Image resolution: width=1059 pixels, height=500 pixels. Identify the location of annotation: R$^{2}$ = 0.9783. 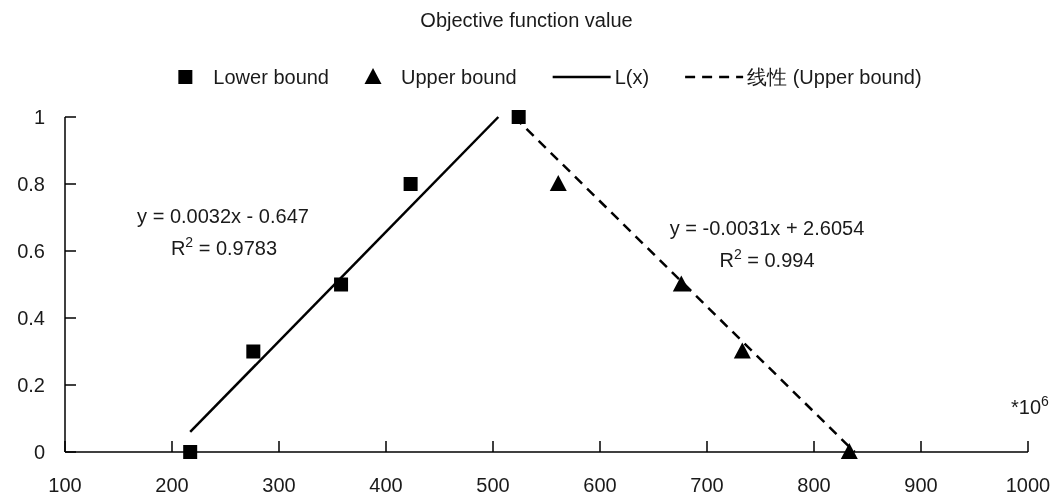
(224, 246).